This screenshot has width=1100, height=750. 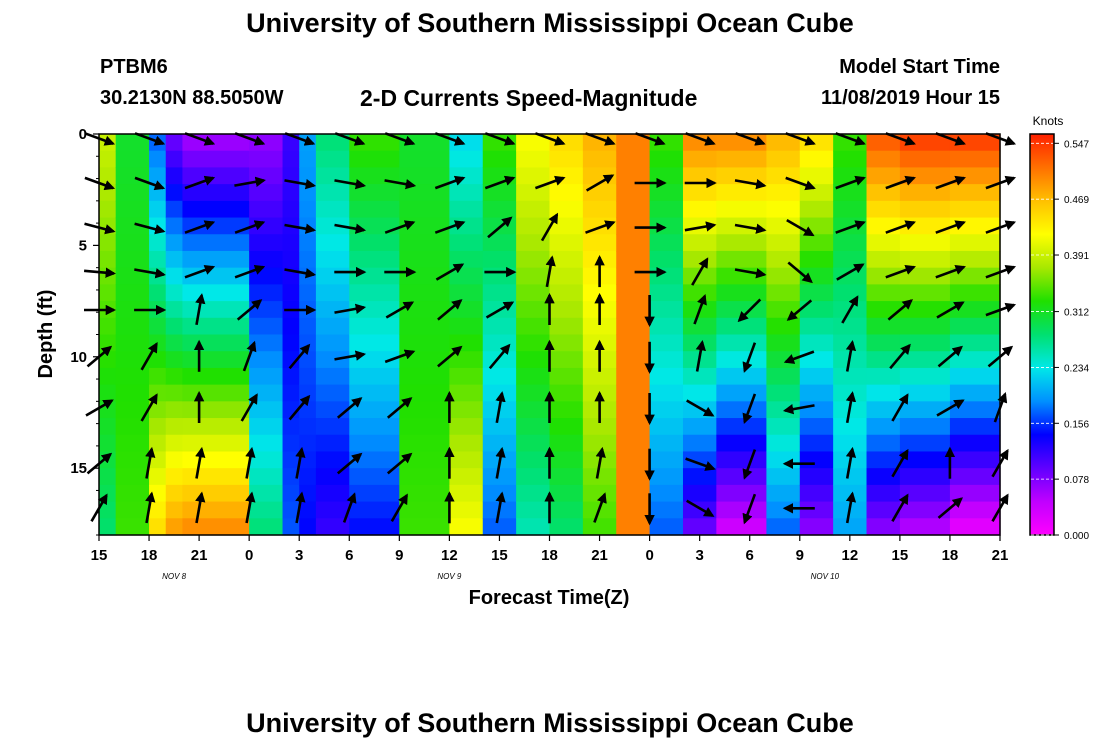 What do you see at coordinates (83, 134) in the screenshot?
I see `y-tick-label: 0` at bounding box center [83, 134].